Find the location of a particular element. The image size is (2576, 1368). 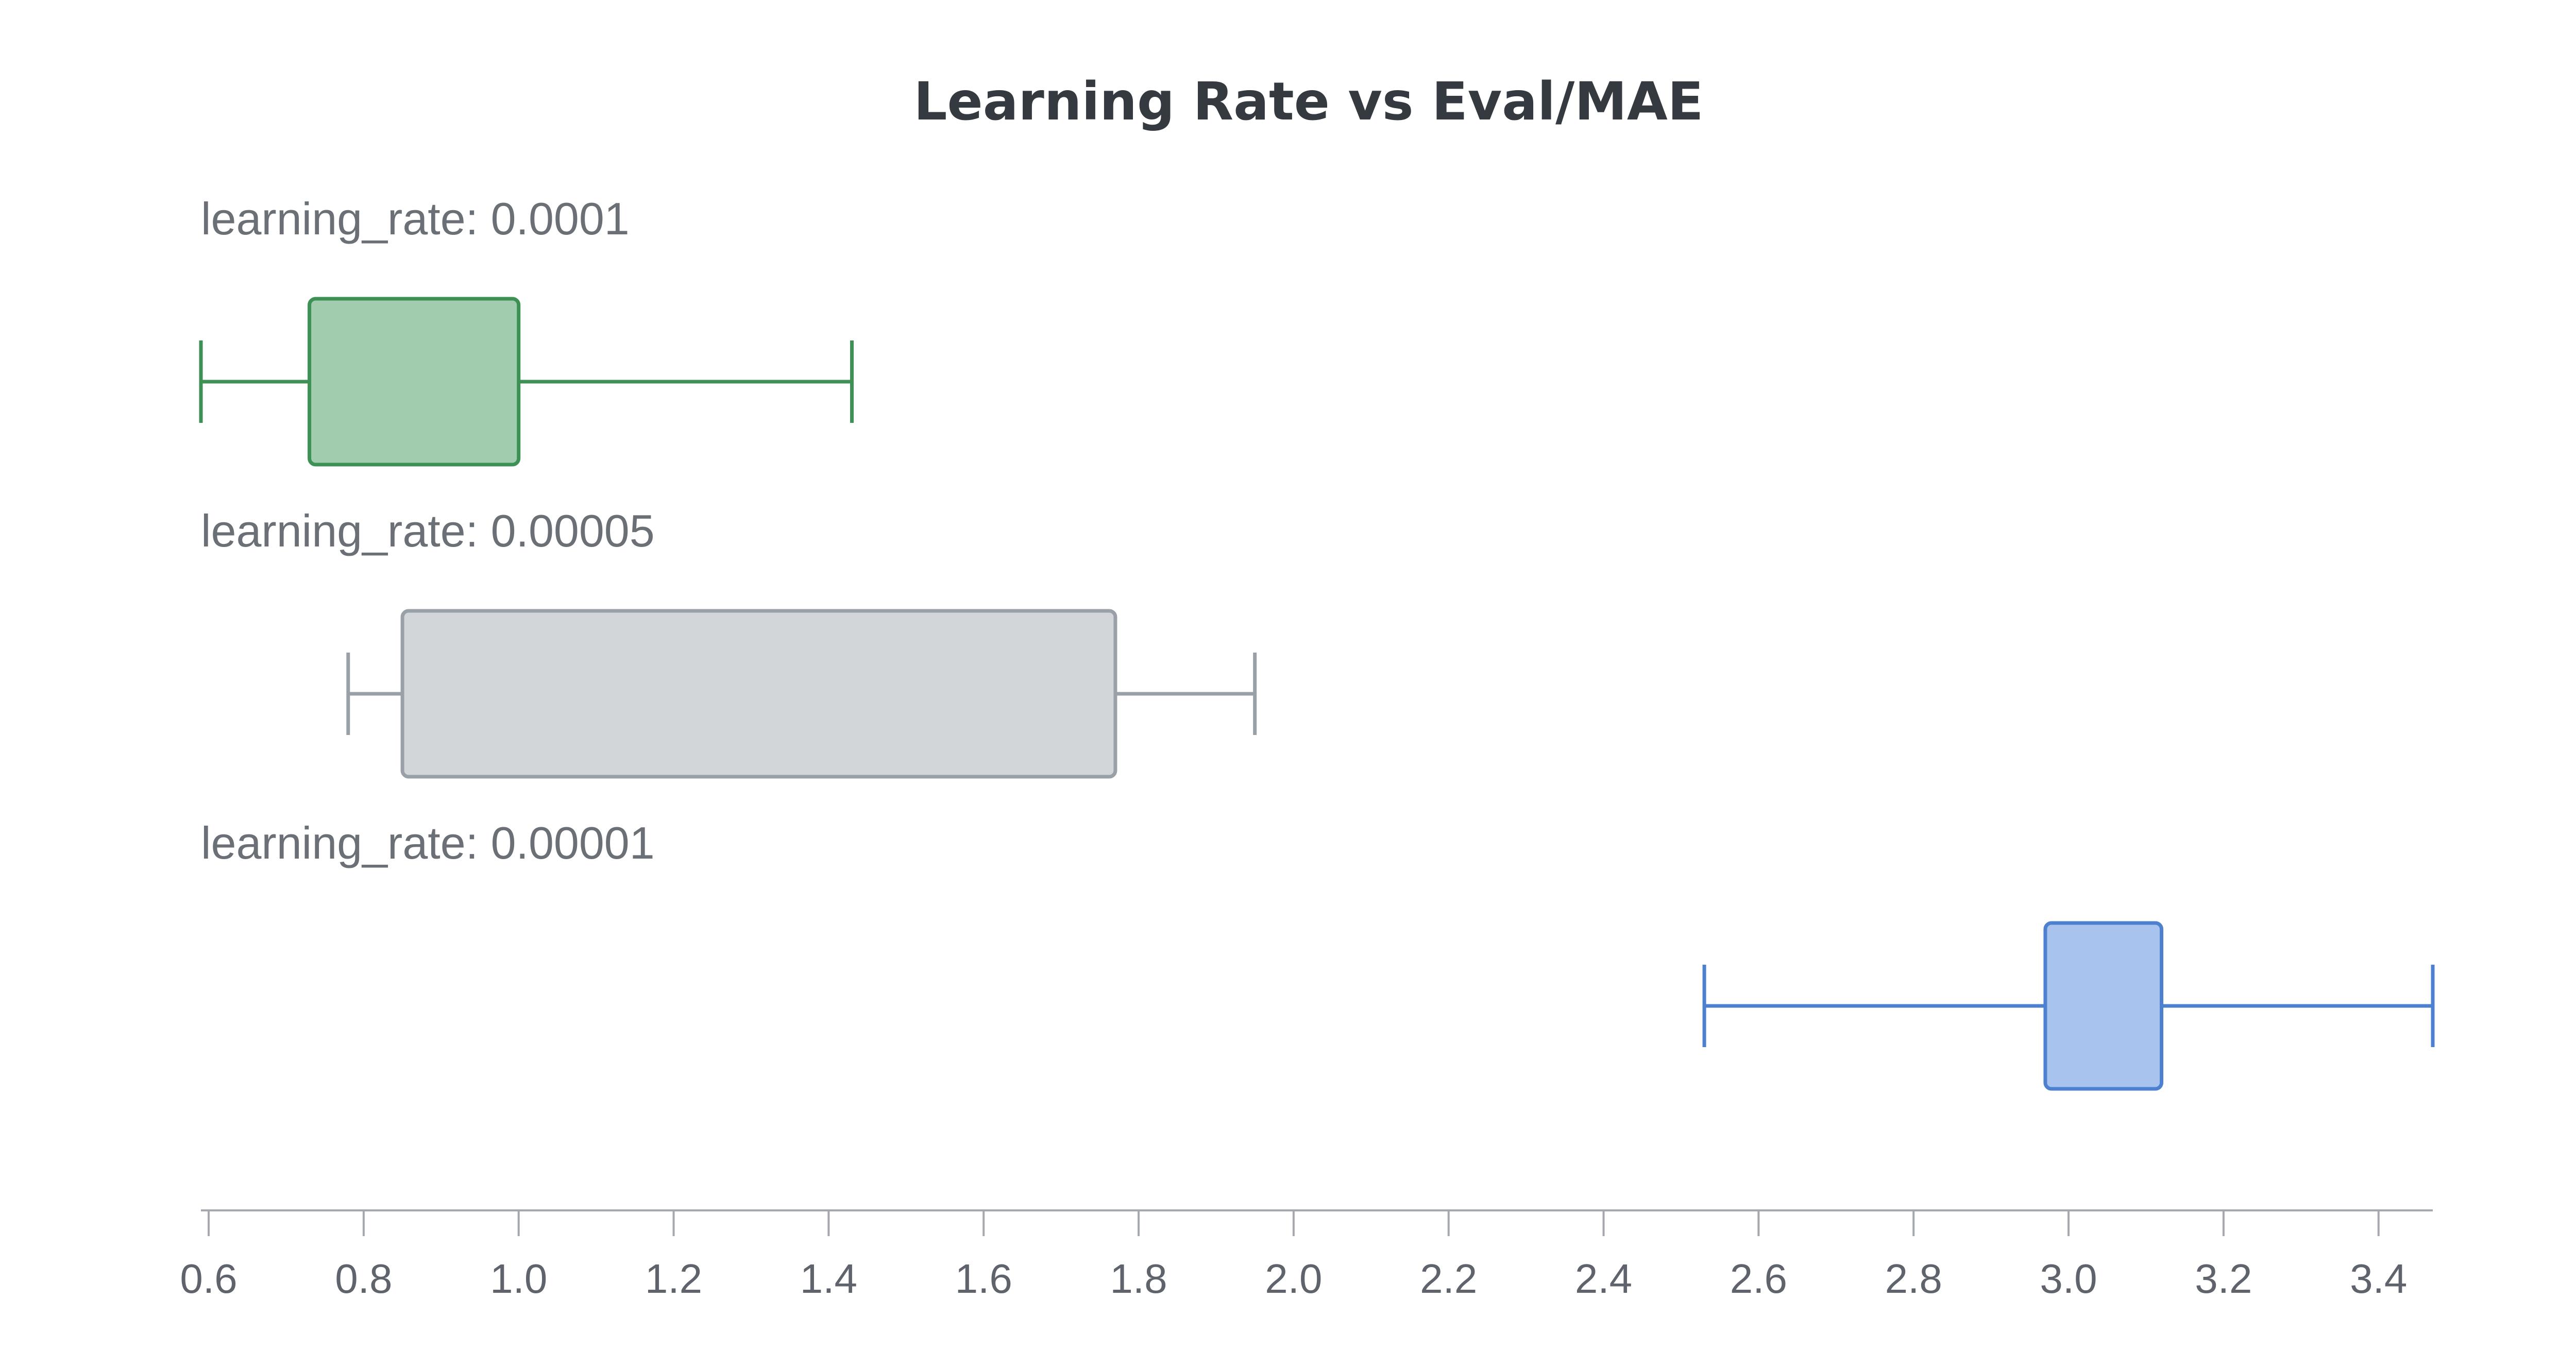

x-tick-label: 1.6 is located at coordinates (984, 1279).